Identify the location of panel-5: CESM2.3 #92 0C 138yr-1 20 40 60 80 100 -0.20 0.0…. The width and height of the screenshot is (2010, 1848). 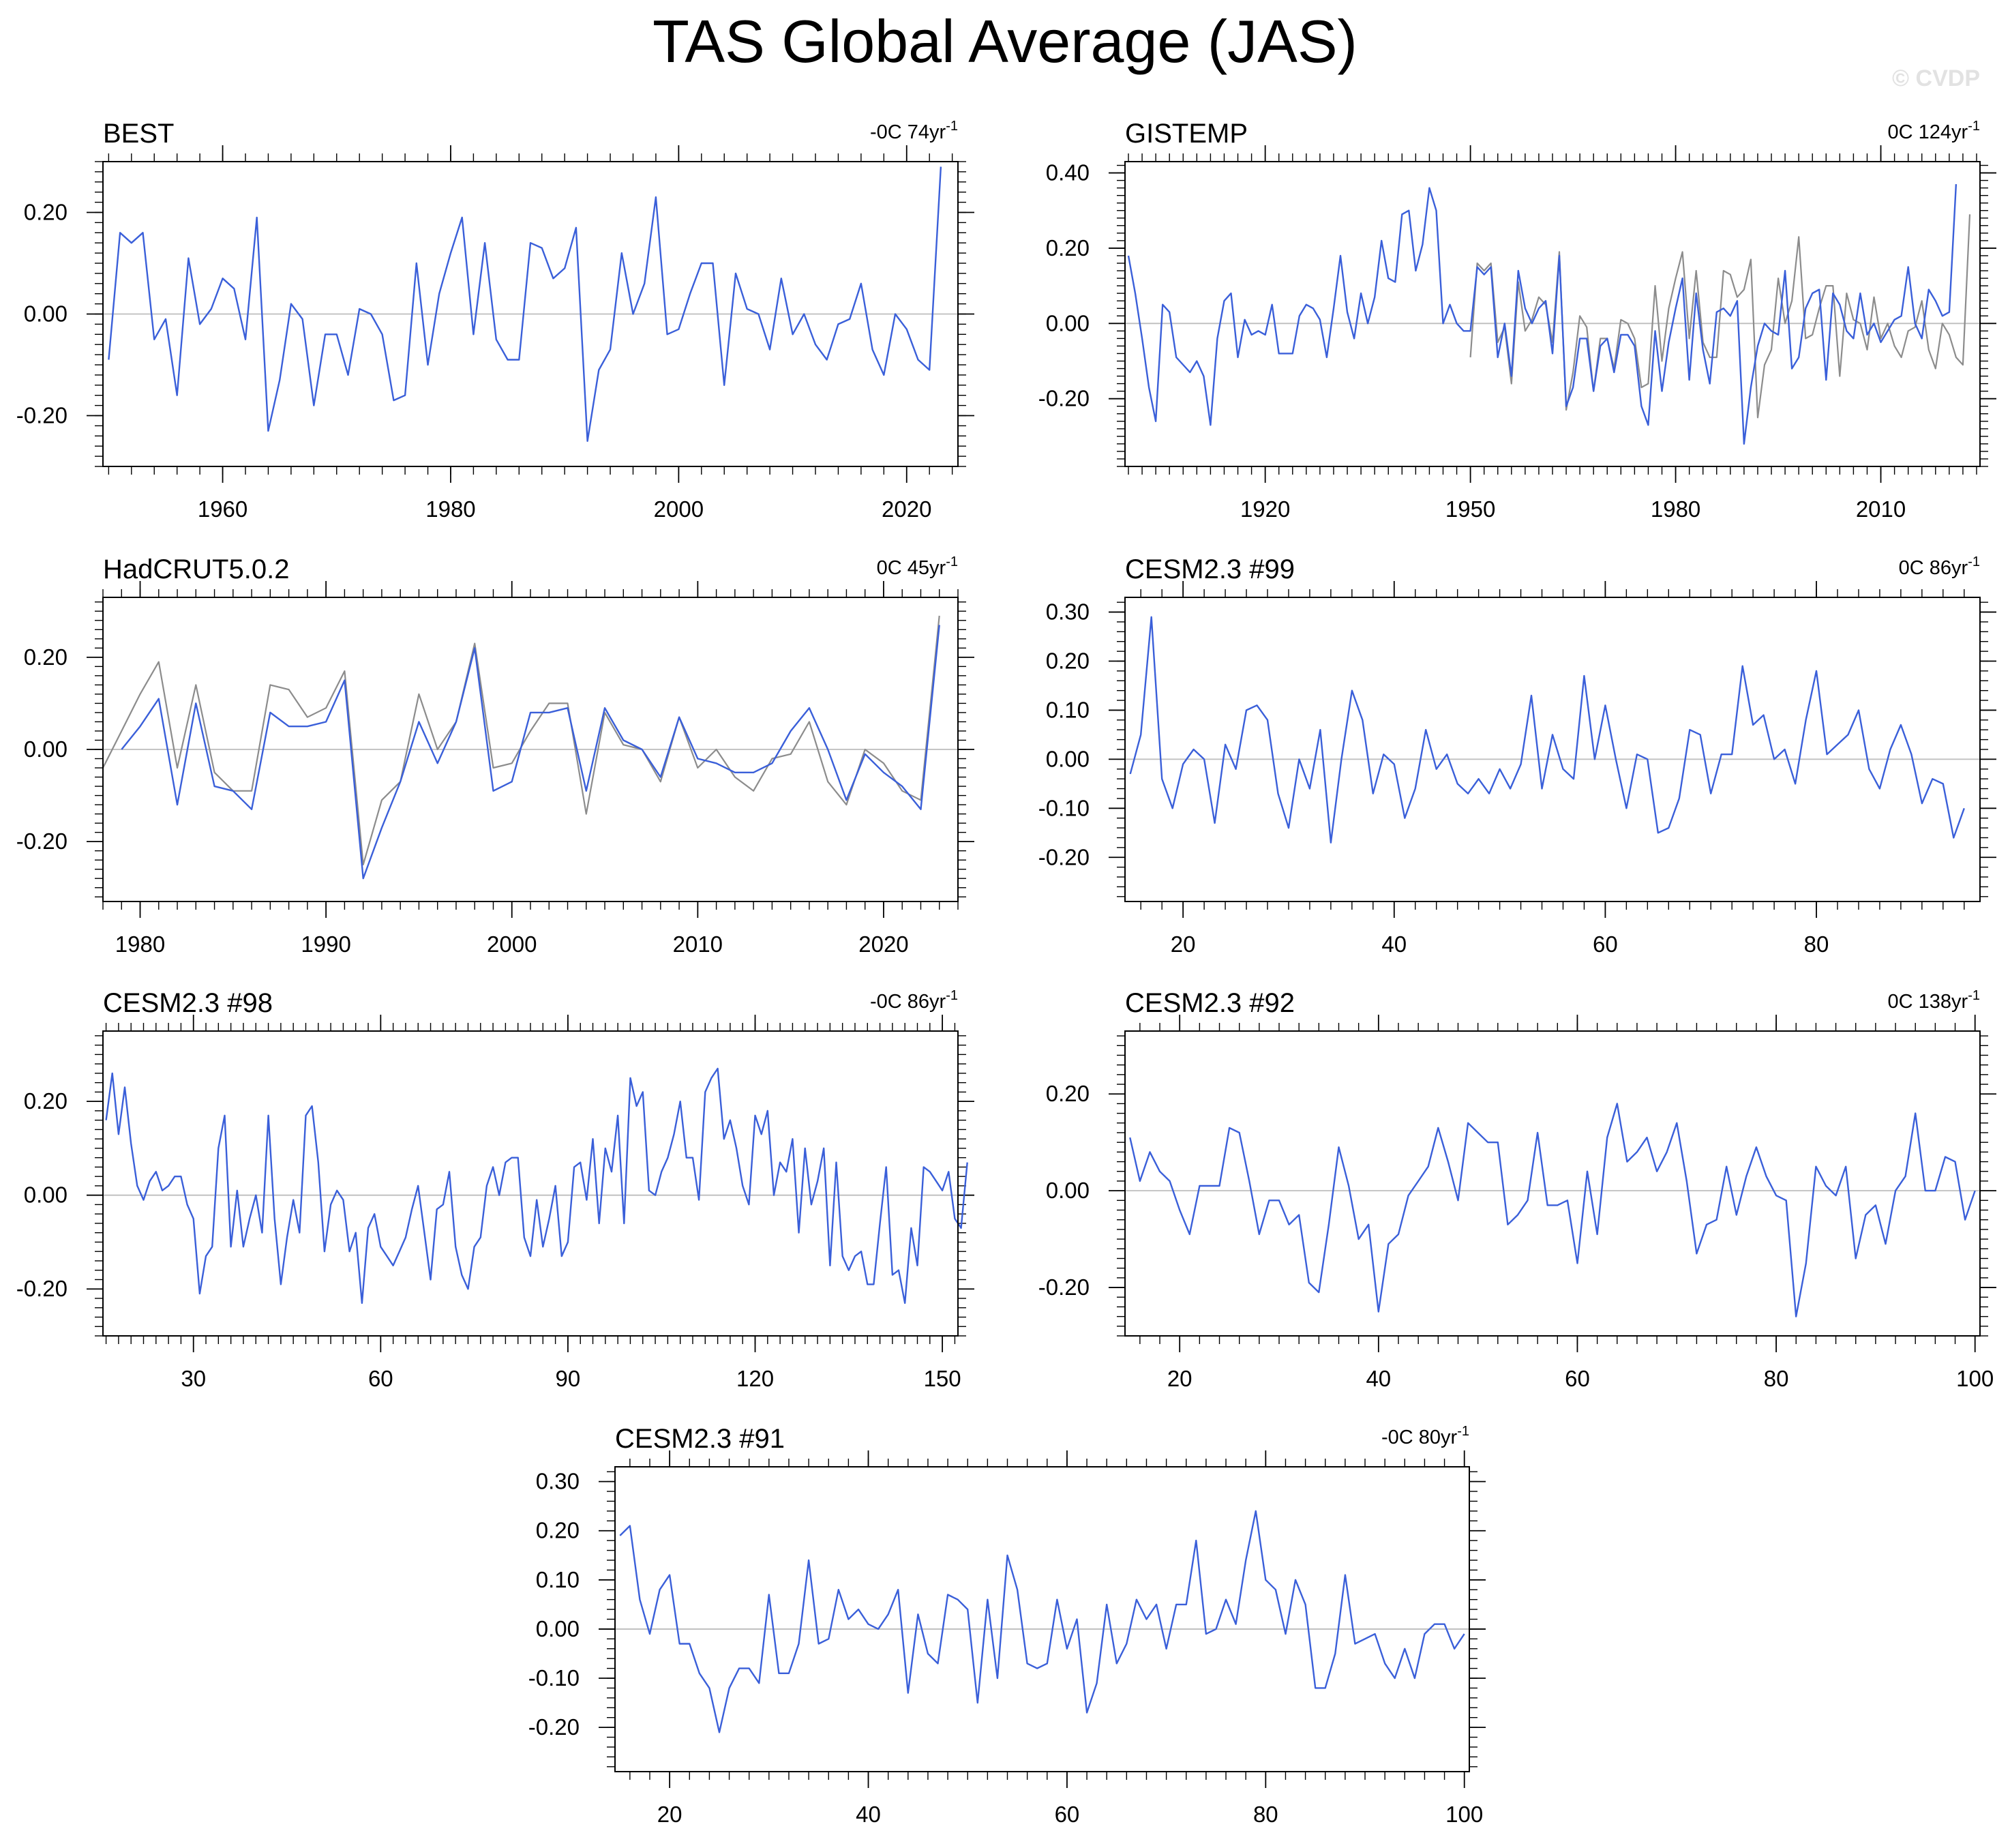
(1517, 1189).